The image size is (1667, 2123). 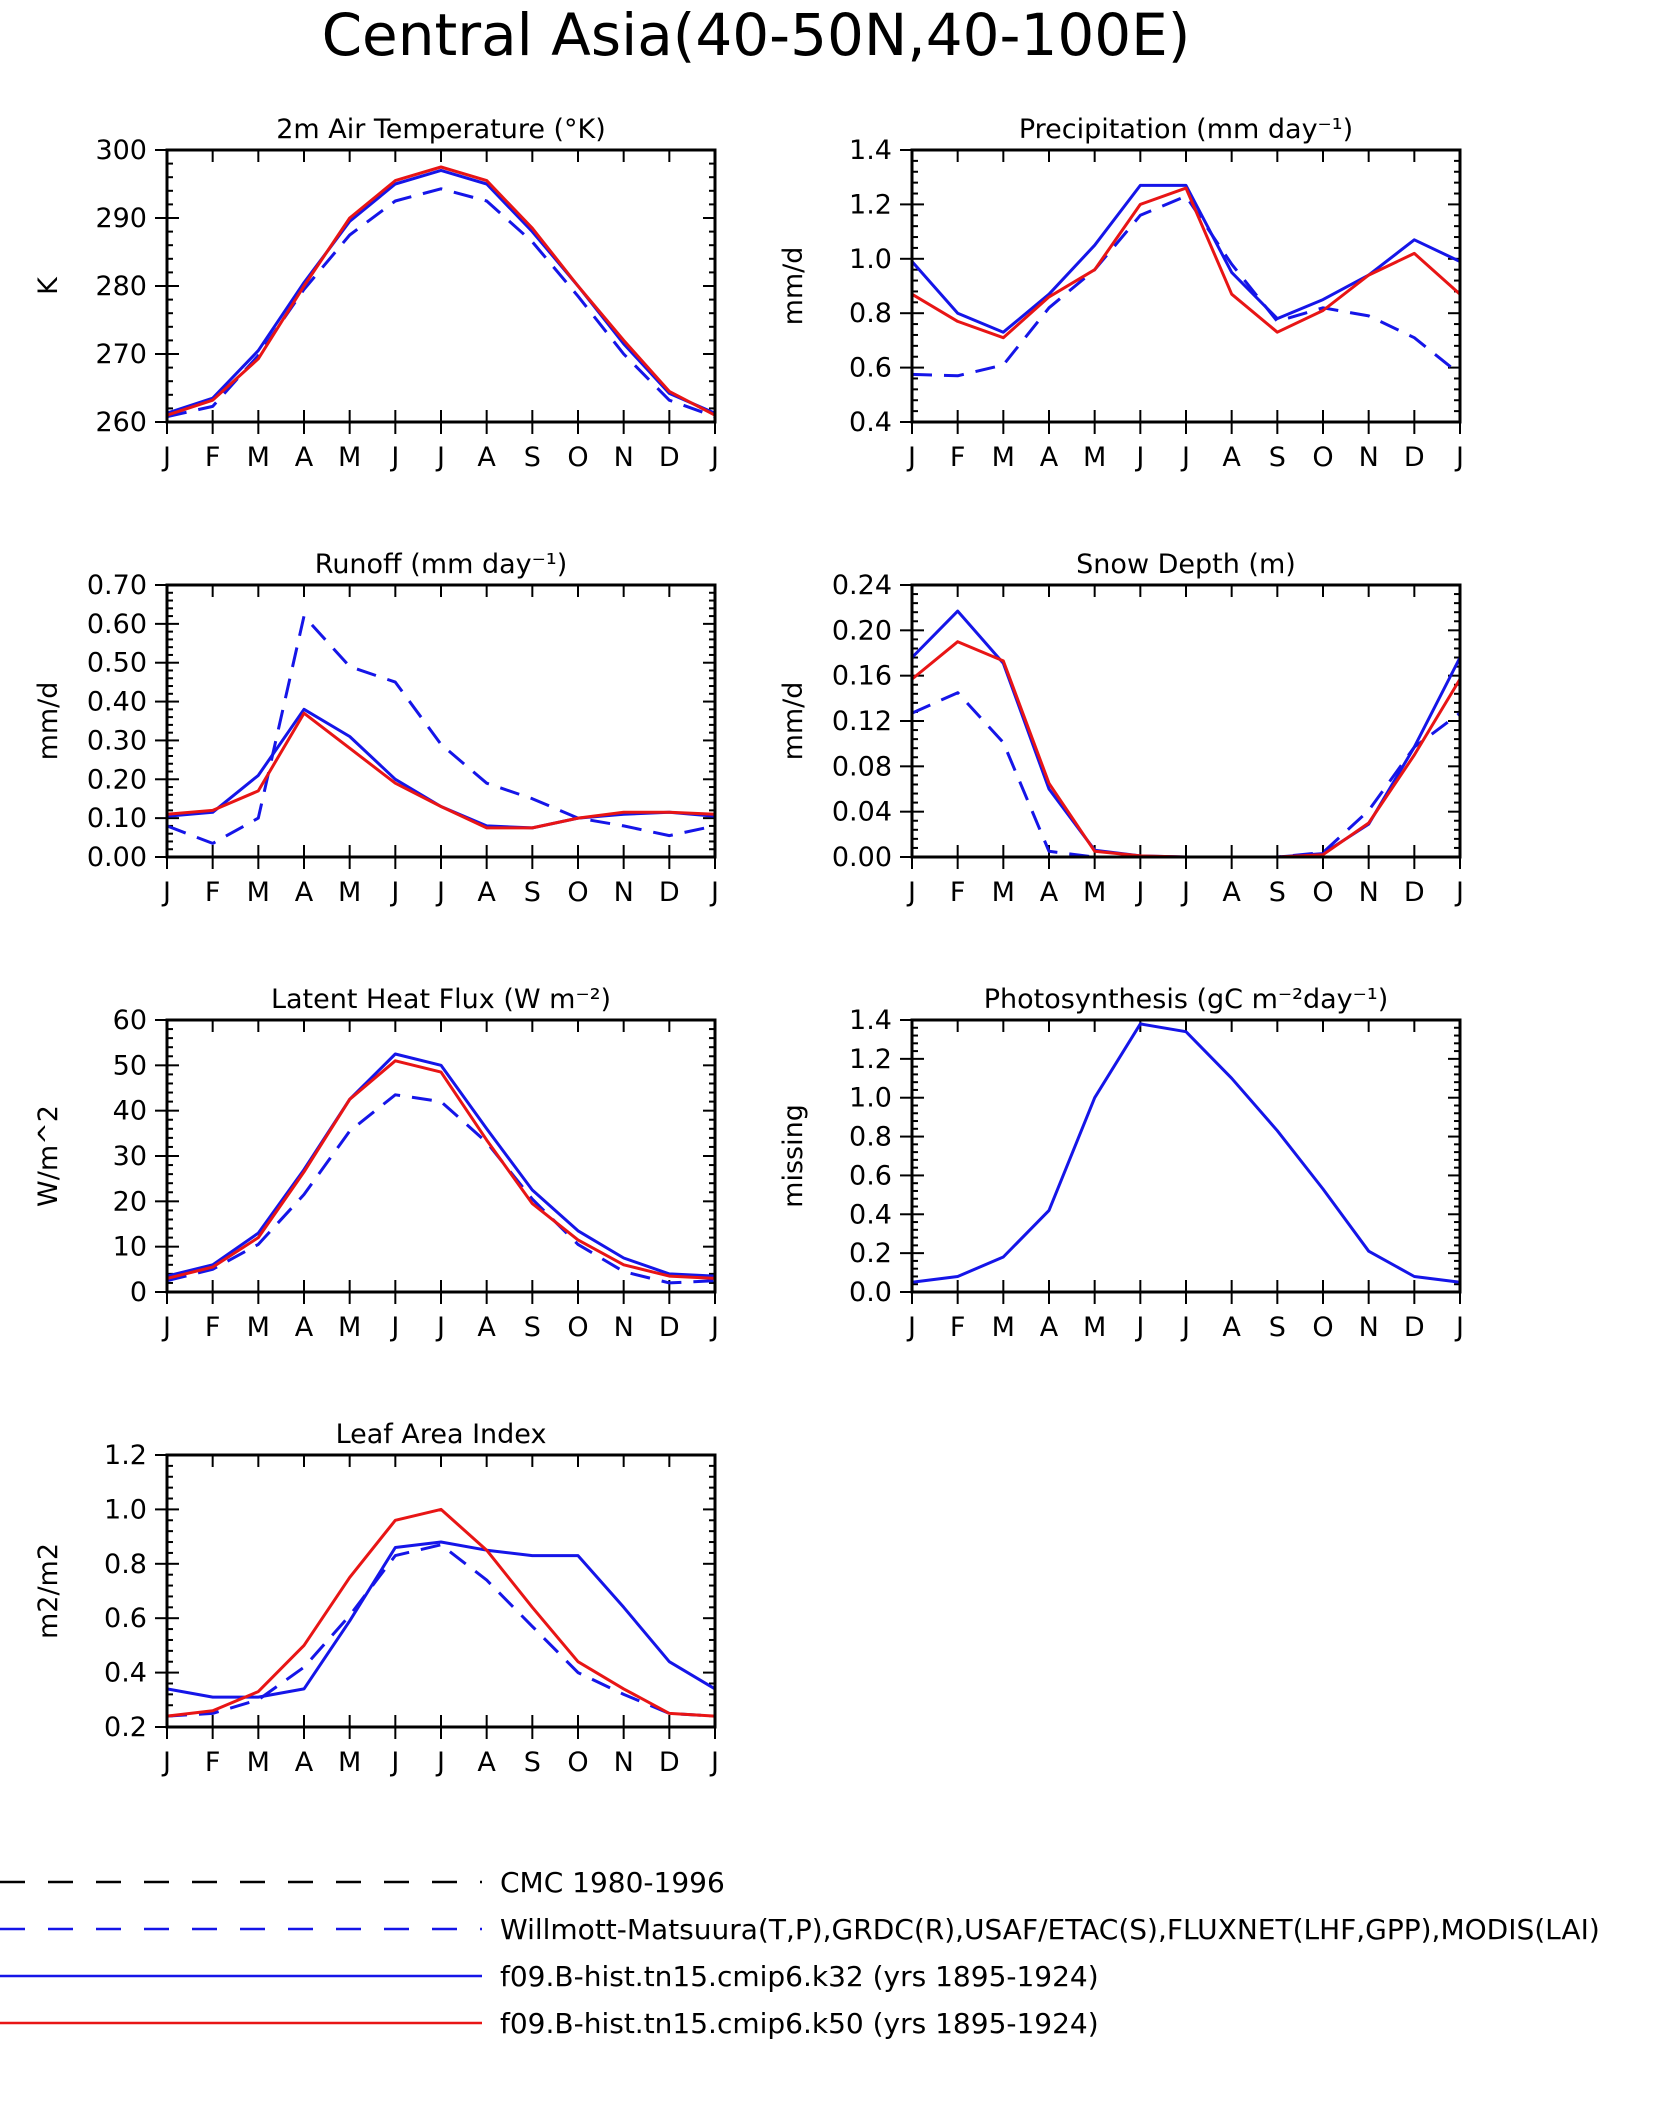 What do you see at coordinates (48, 1591) in the screenshot?
I see `y-axis-label: m2/m2` at bounding box center [48, 1591].